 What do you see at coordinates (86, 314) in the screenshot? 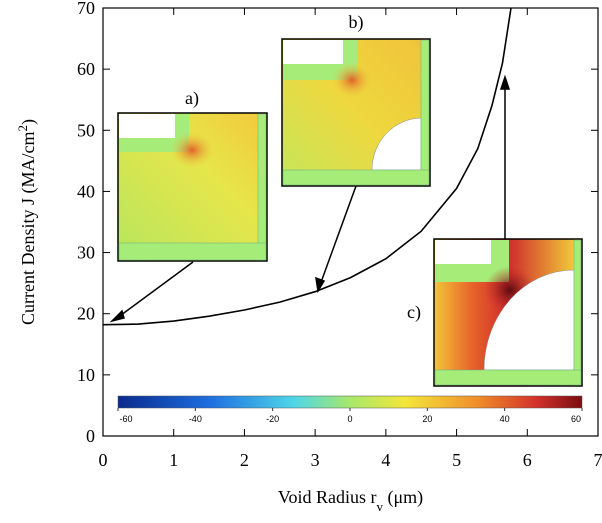
I see `y-tick-label: 20` at bounding box center [86, 314].